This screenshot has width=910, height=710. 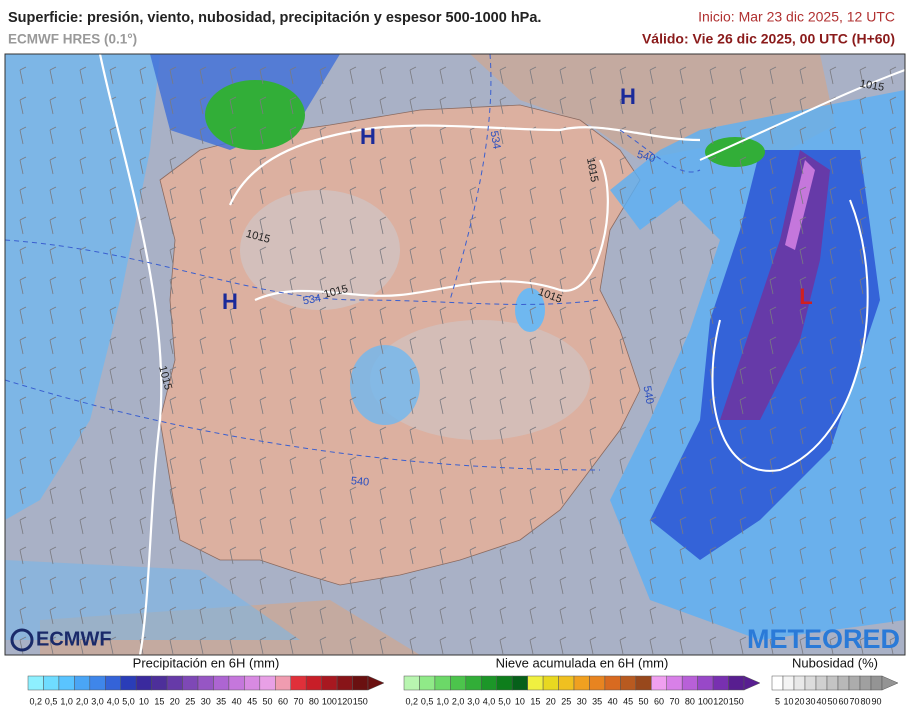 What do you see at coordinates (646, 157) in the screenshot?
I see `thickness-label: 540` at bounding box center [646, 157].